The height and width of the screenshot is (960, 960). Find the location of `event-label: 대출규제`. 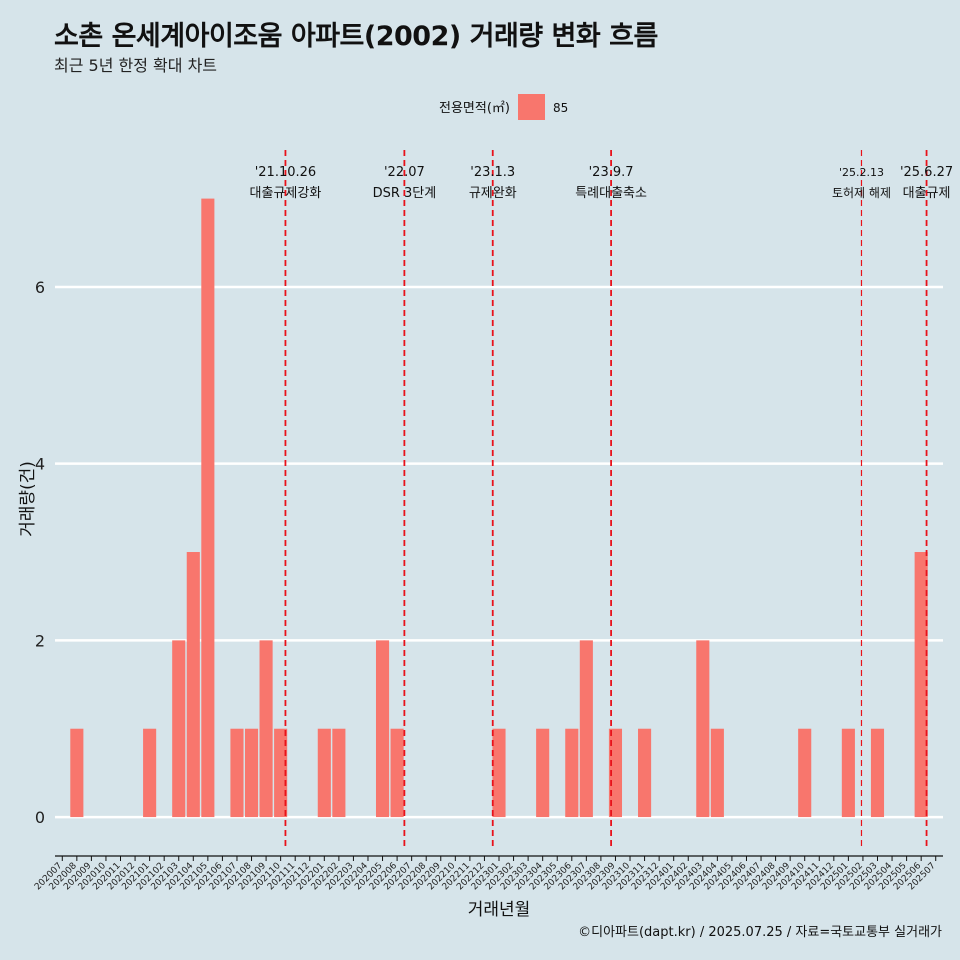

event-label: 대출규제 is located at coordinates (927, 193).